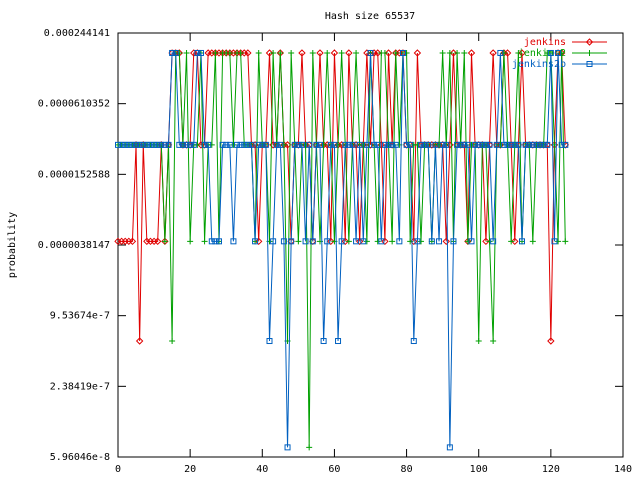  I want to click on y-tick-label: 0.0000038147, so click(74, 245).